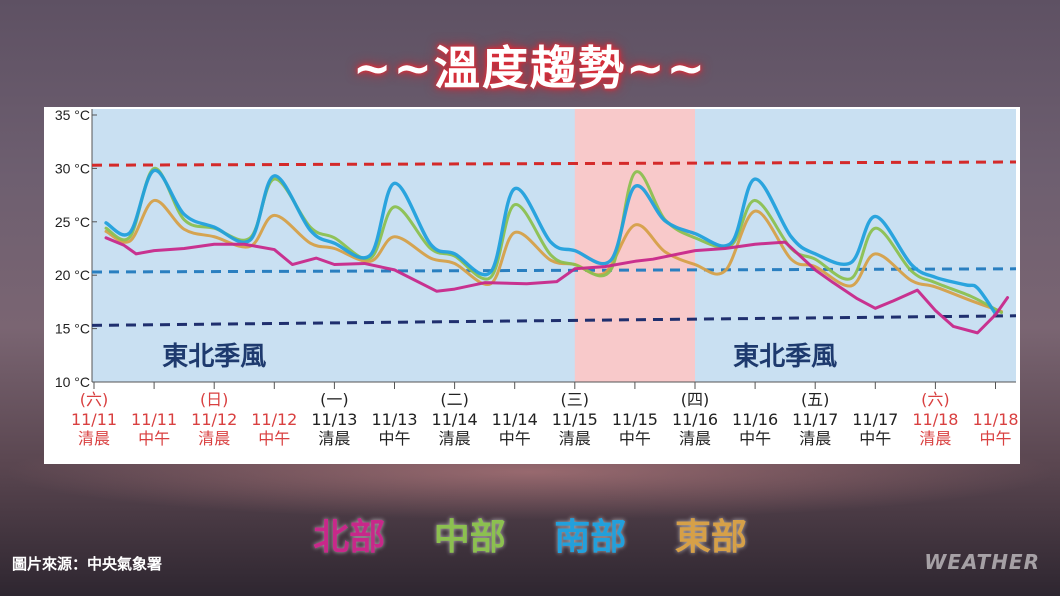  I want to click on y-tick-label: 35 °C, so click(72, 115).